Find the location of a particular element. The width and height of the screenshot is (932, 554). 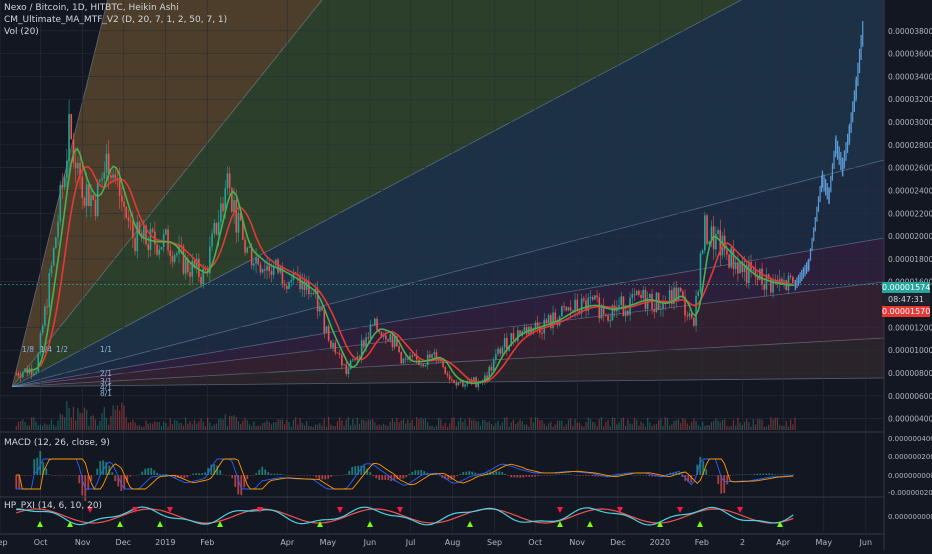

sell-marker is located at coordinates (620, 510).